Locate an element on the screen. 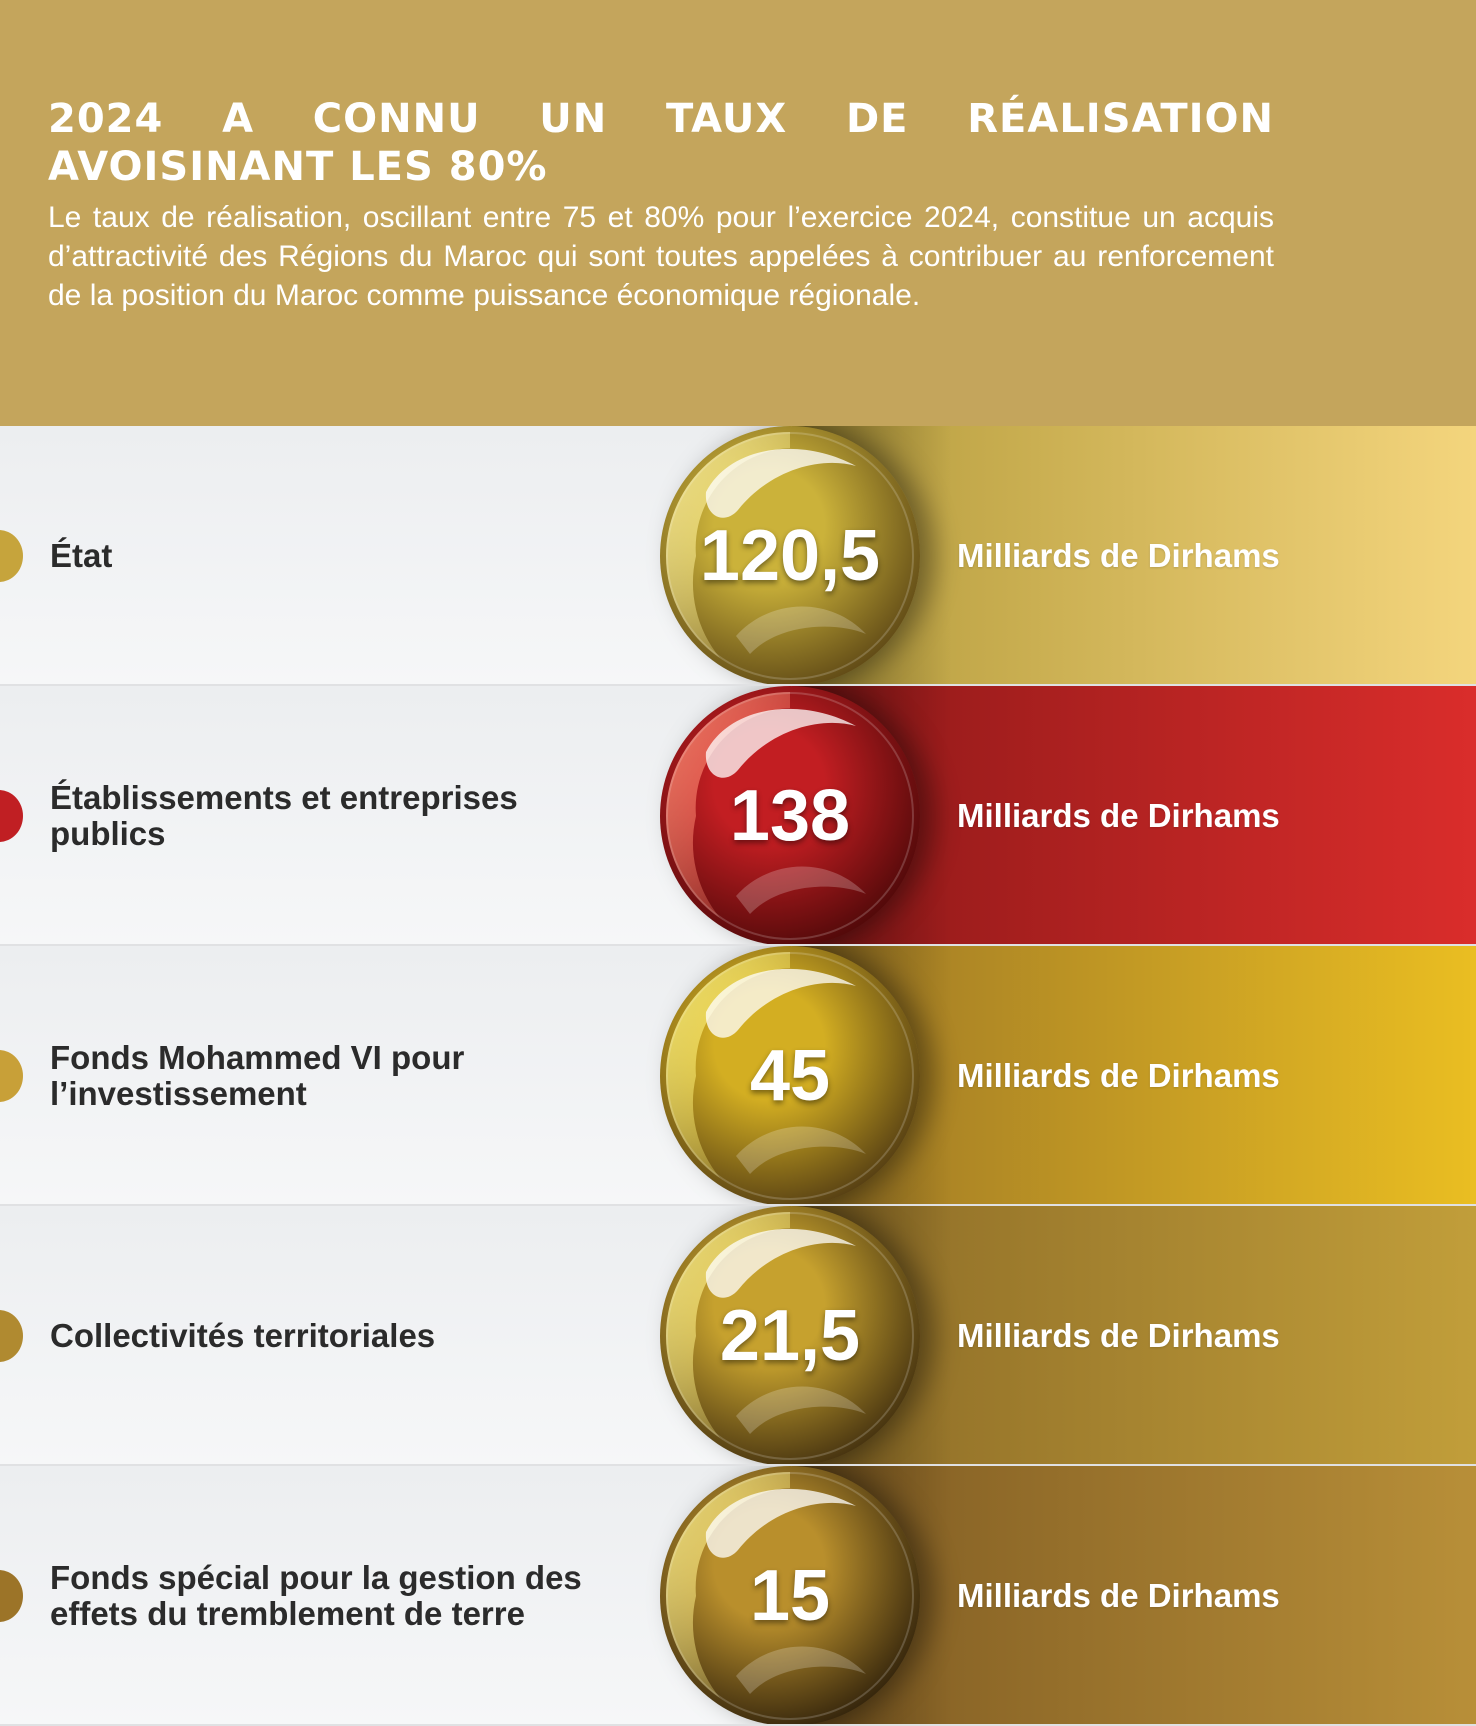 This screenshot has width=1476, height=1726. row-value: 138 is located at coordinates (790, 816).